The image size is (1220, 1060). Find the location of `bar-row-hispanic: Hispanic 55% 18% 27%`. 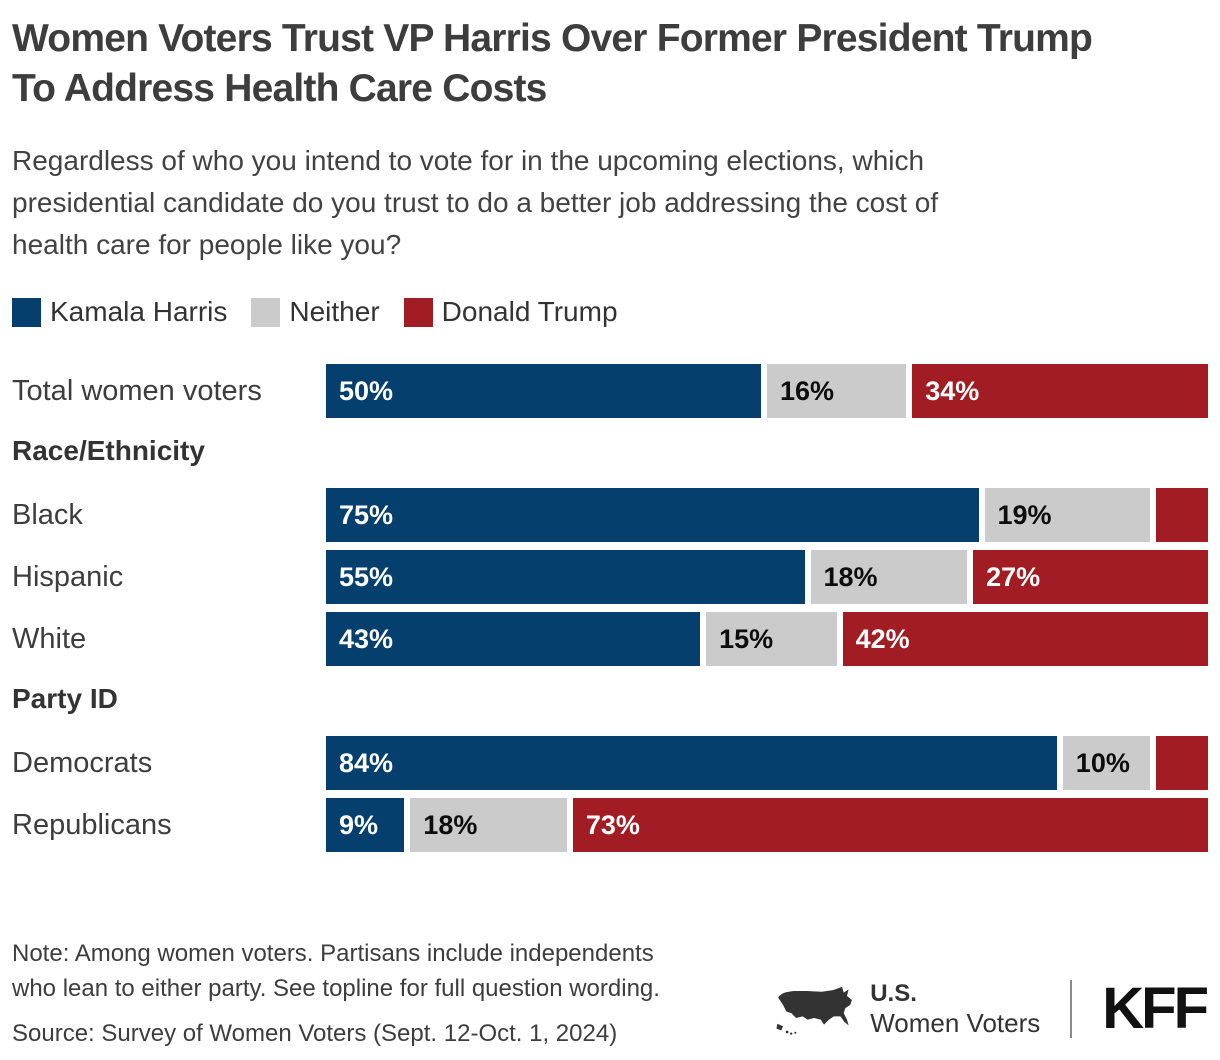

bar-row-hispanic: Hispanic 55% 18% 27% is located at coordinates (610, 577).